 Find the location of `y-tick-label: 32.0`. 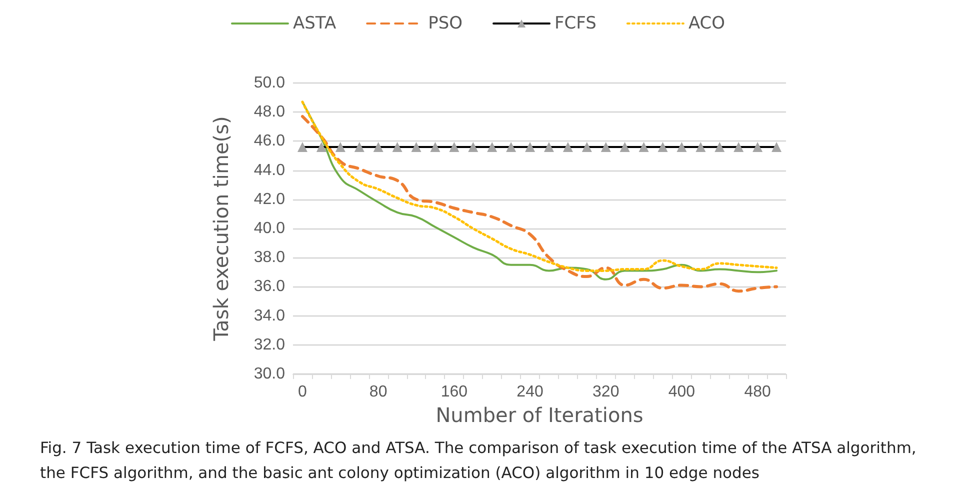

y-tick-label: 32.0 is located at coordinates (270, 345).